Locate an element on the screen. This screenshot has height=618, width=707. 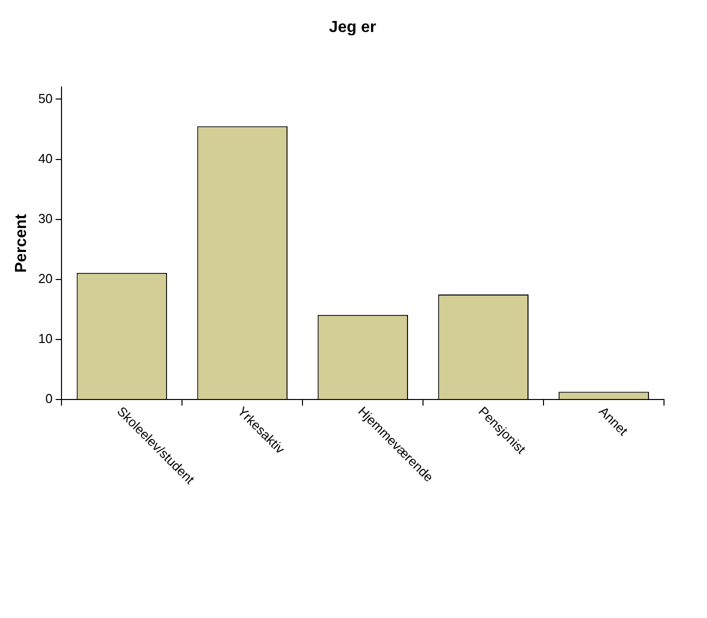
y-tick-label: 0 is located at coordinates (49, 398).